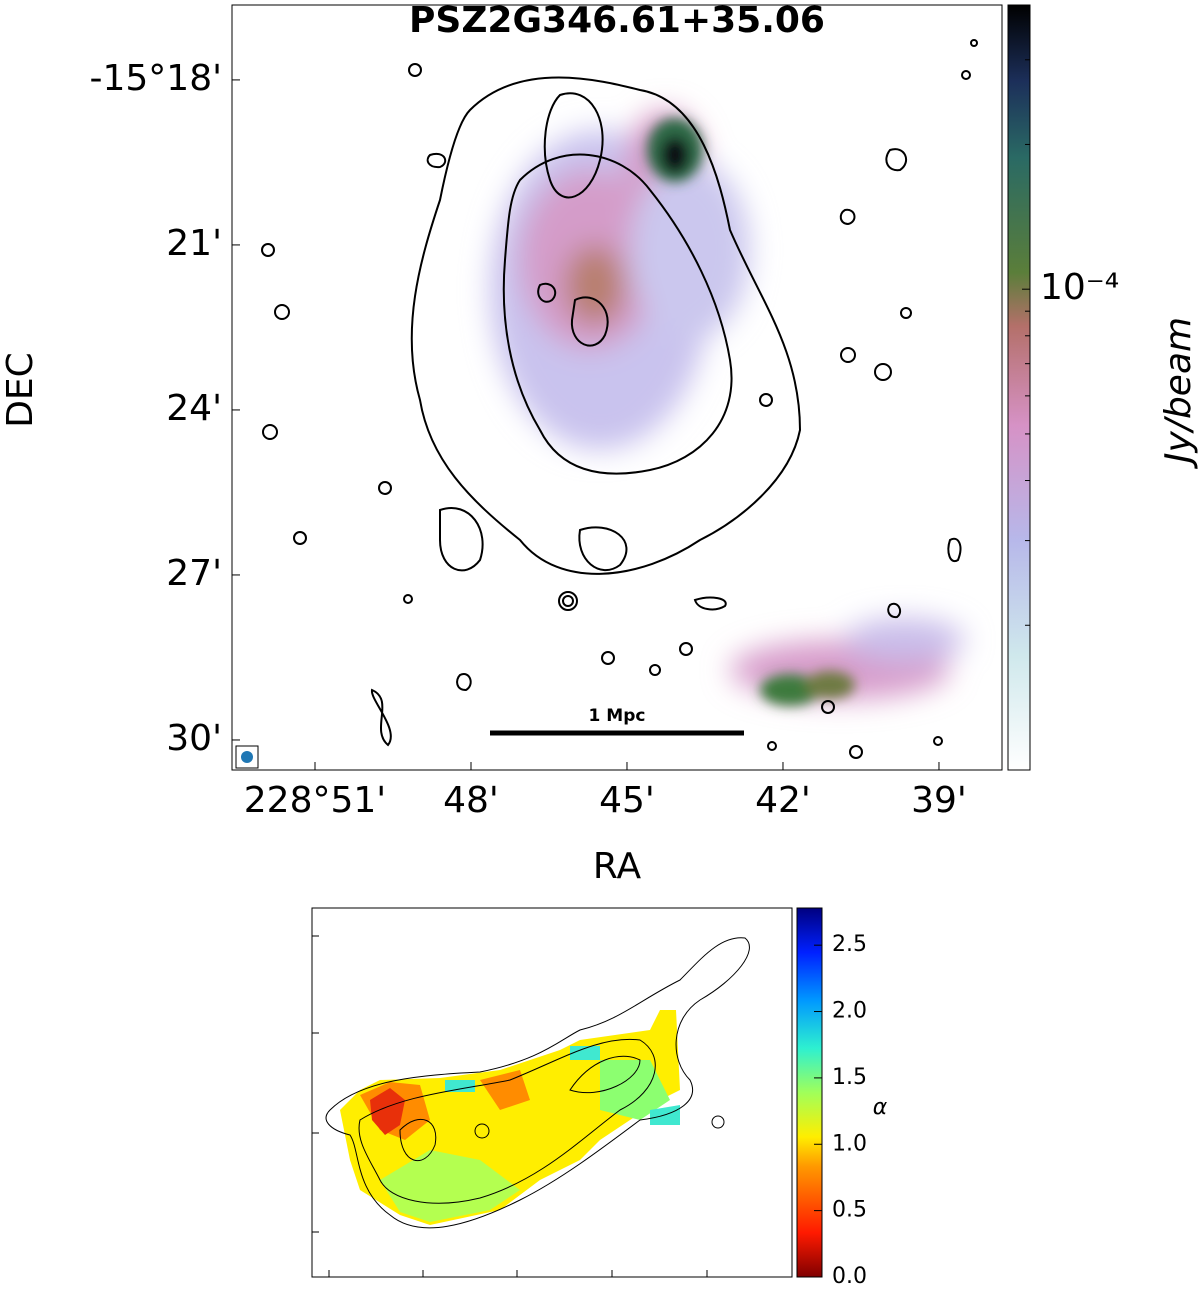 Image resolution: width=1200 pixels, height=1293 pixels. Describe the element at coordinates (617, 866) in the screenshot. I see `x-axis-label: RA` at that location.